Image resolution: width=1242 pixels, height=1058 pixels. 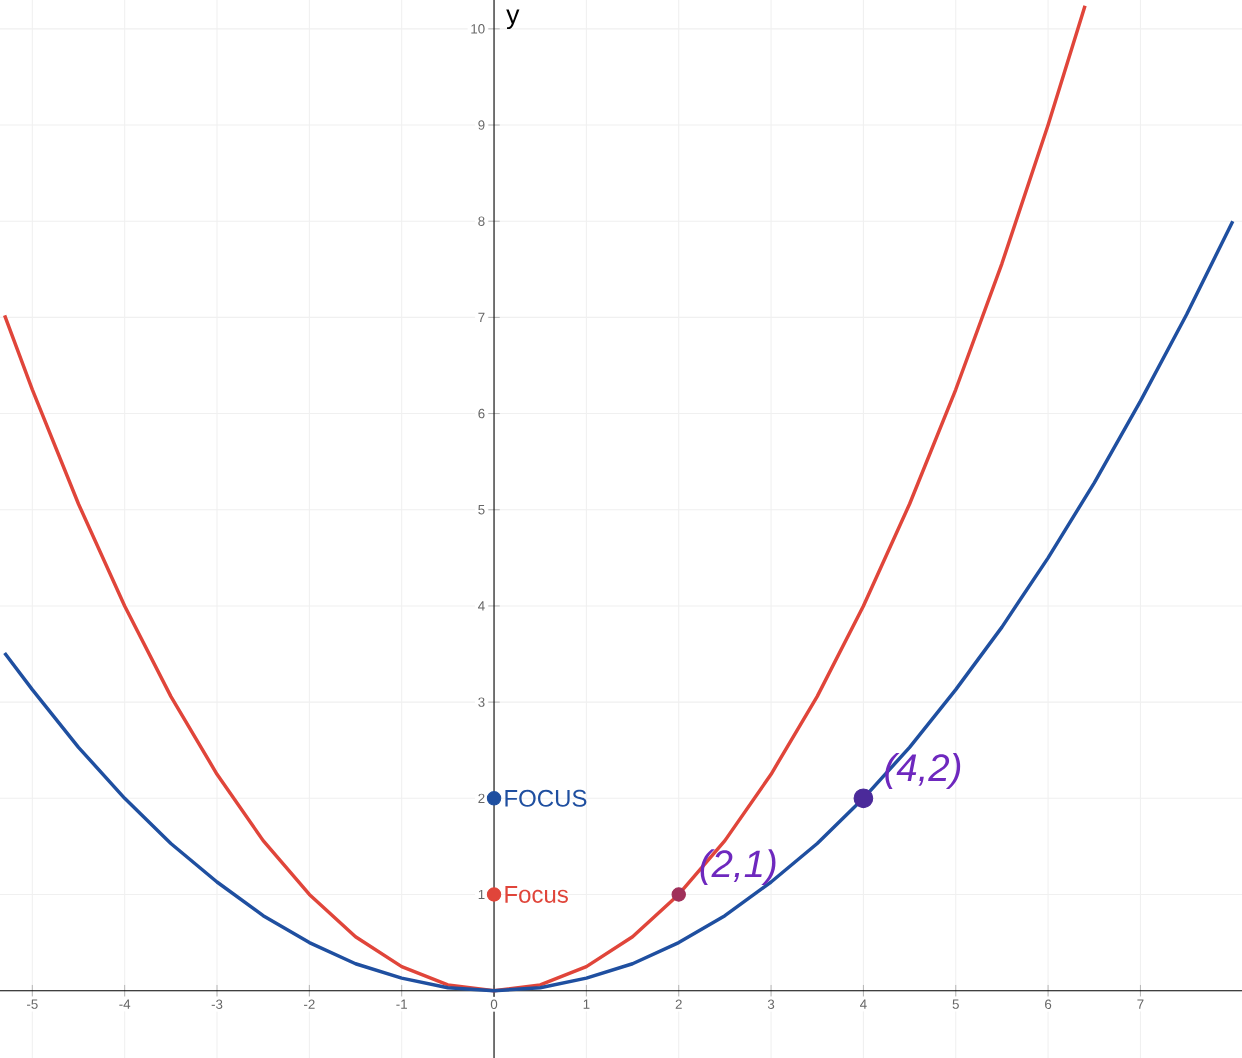 What do you see at coordinates (536, 894) in the screenshot?
I see `series-label: Focus` at bounding box center [536, 894].